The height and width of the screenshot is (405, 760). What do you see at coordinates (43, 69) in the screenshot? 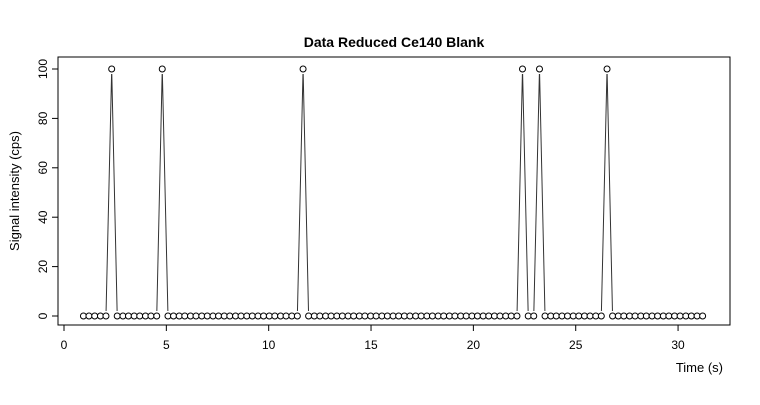
I see `y-tick-label: 100` at bounding box center [43, 69].